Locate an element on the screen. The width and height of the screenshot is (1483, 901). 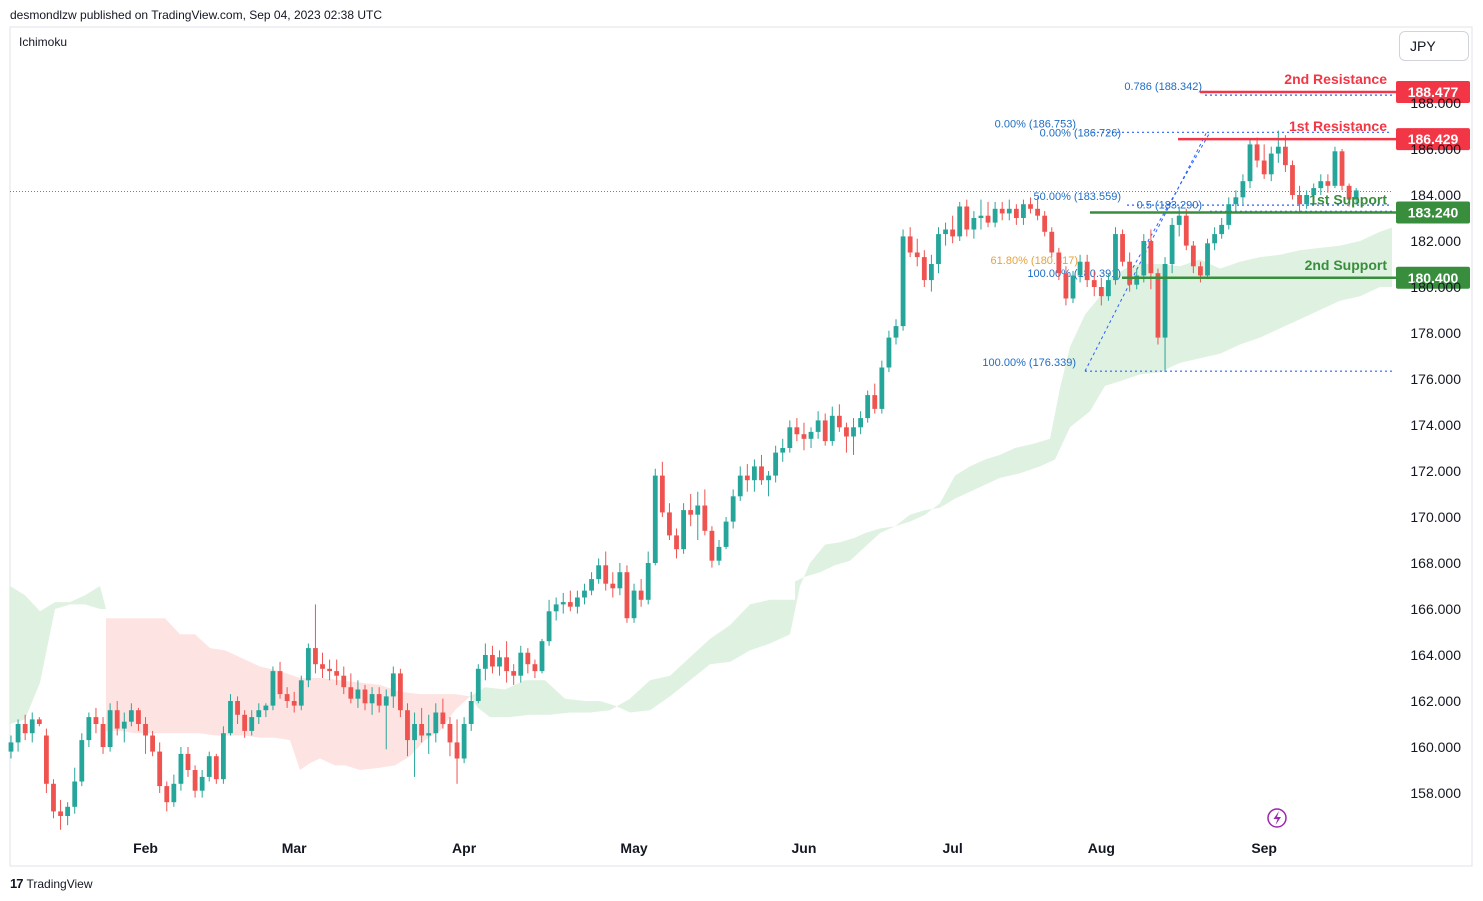
y-tick-label: 186.000 is located at coordinates (1435, 149).